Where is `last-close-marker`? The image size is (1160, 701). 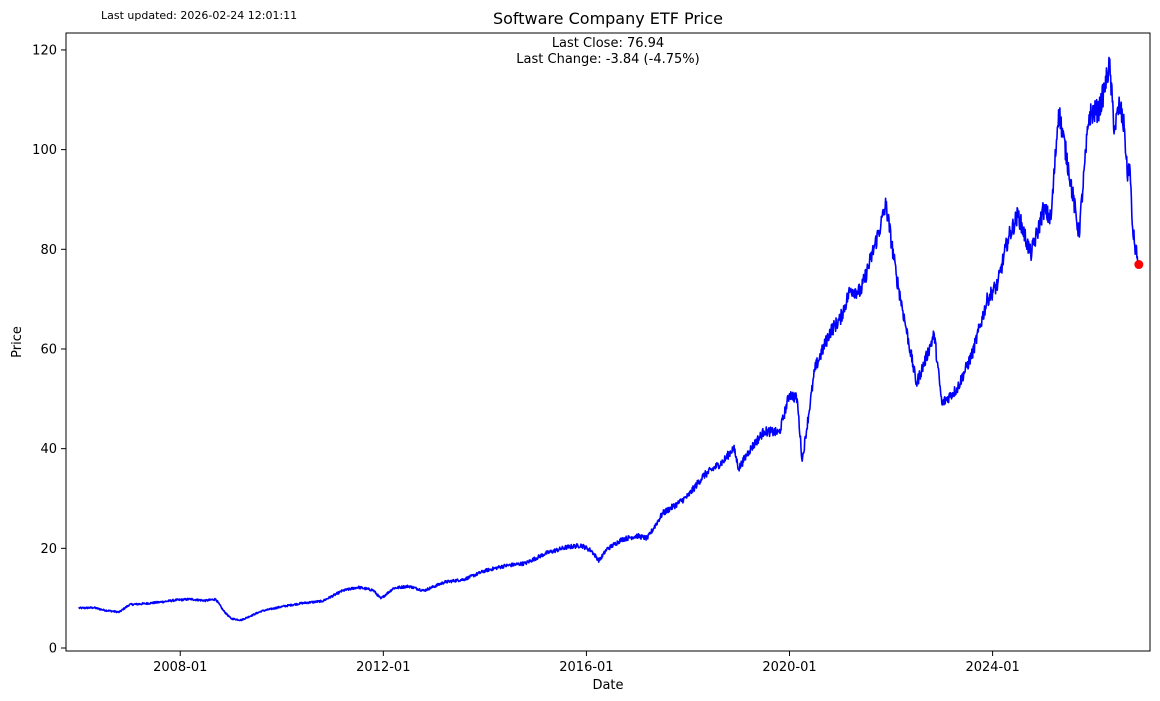
last-close-marker is located at coordinates (1139, 265).